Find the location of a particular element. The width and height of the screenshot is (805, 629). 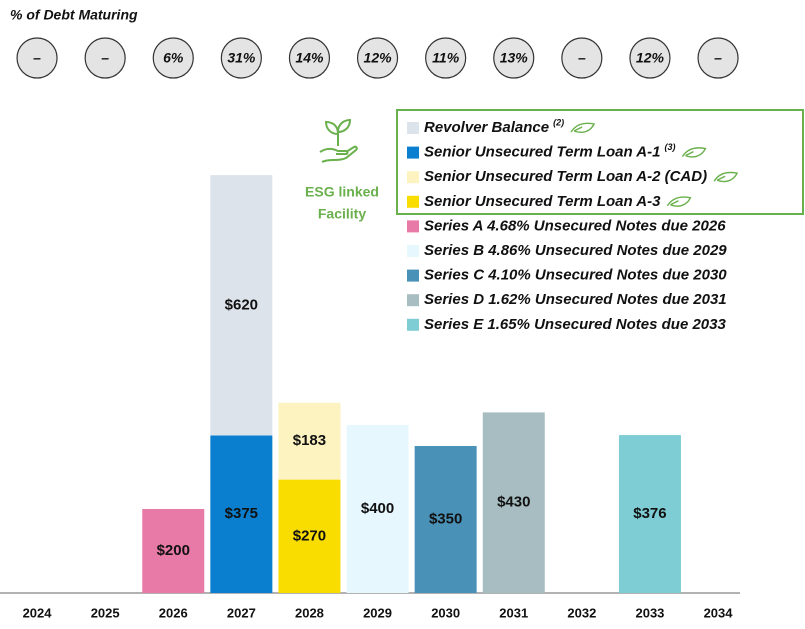

x-tick-label: 2032 is located at coordinates (581, 612).